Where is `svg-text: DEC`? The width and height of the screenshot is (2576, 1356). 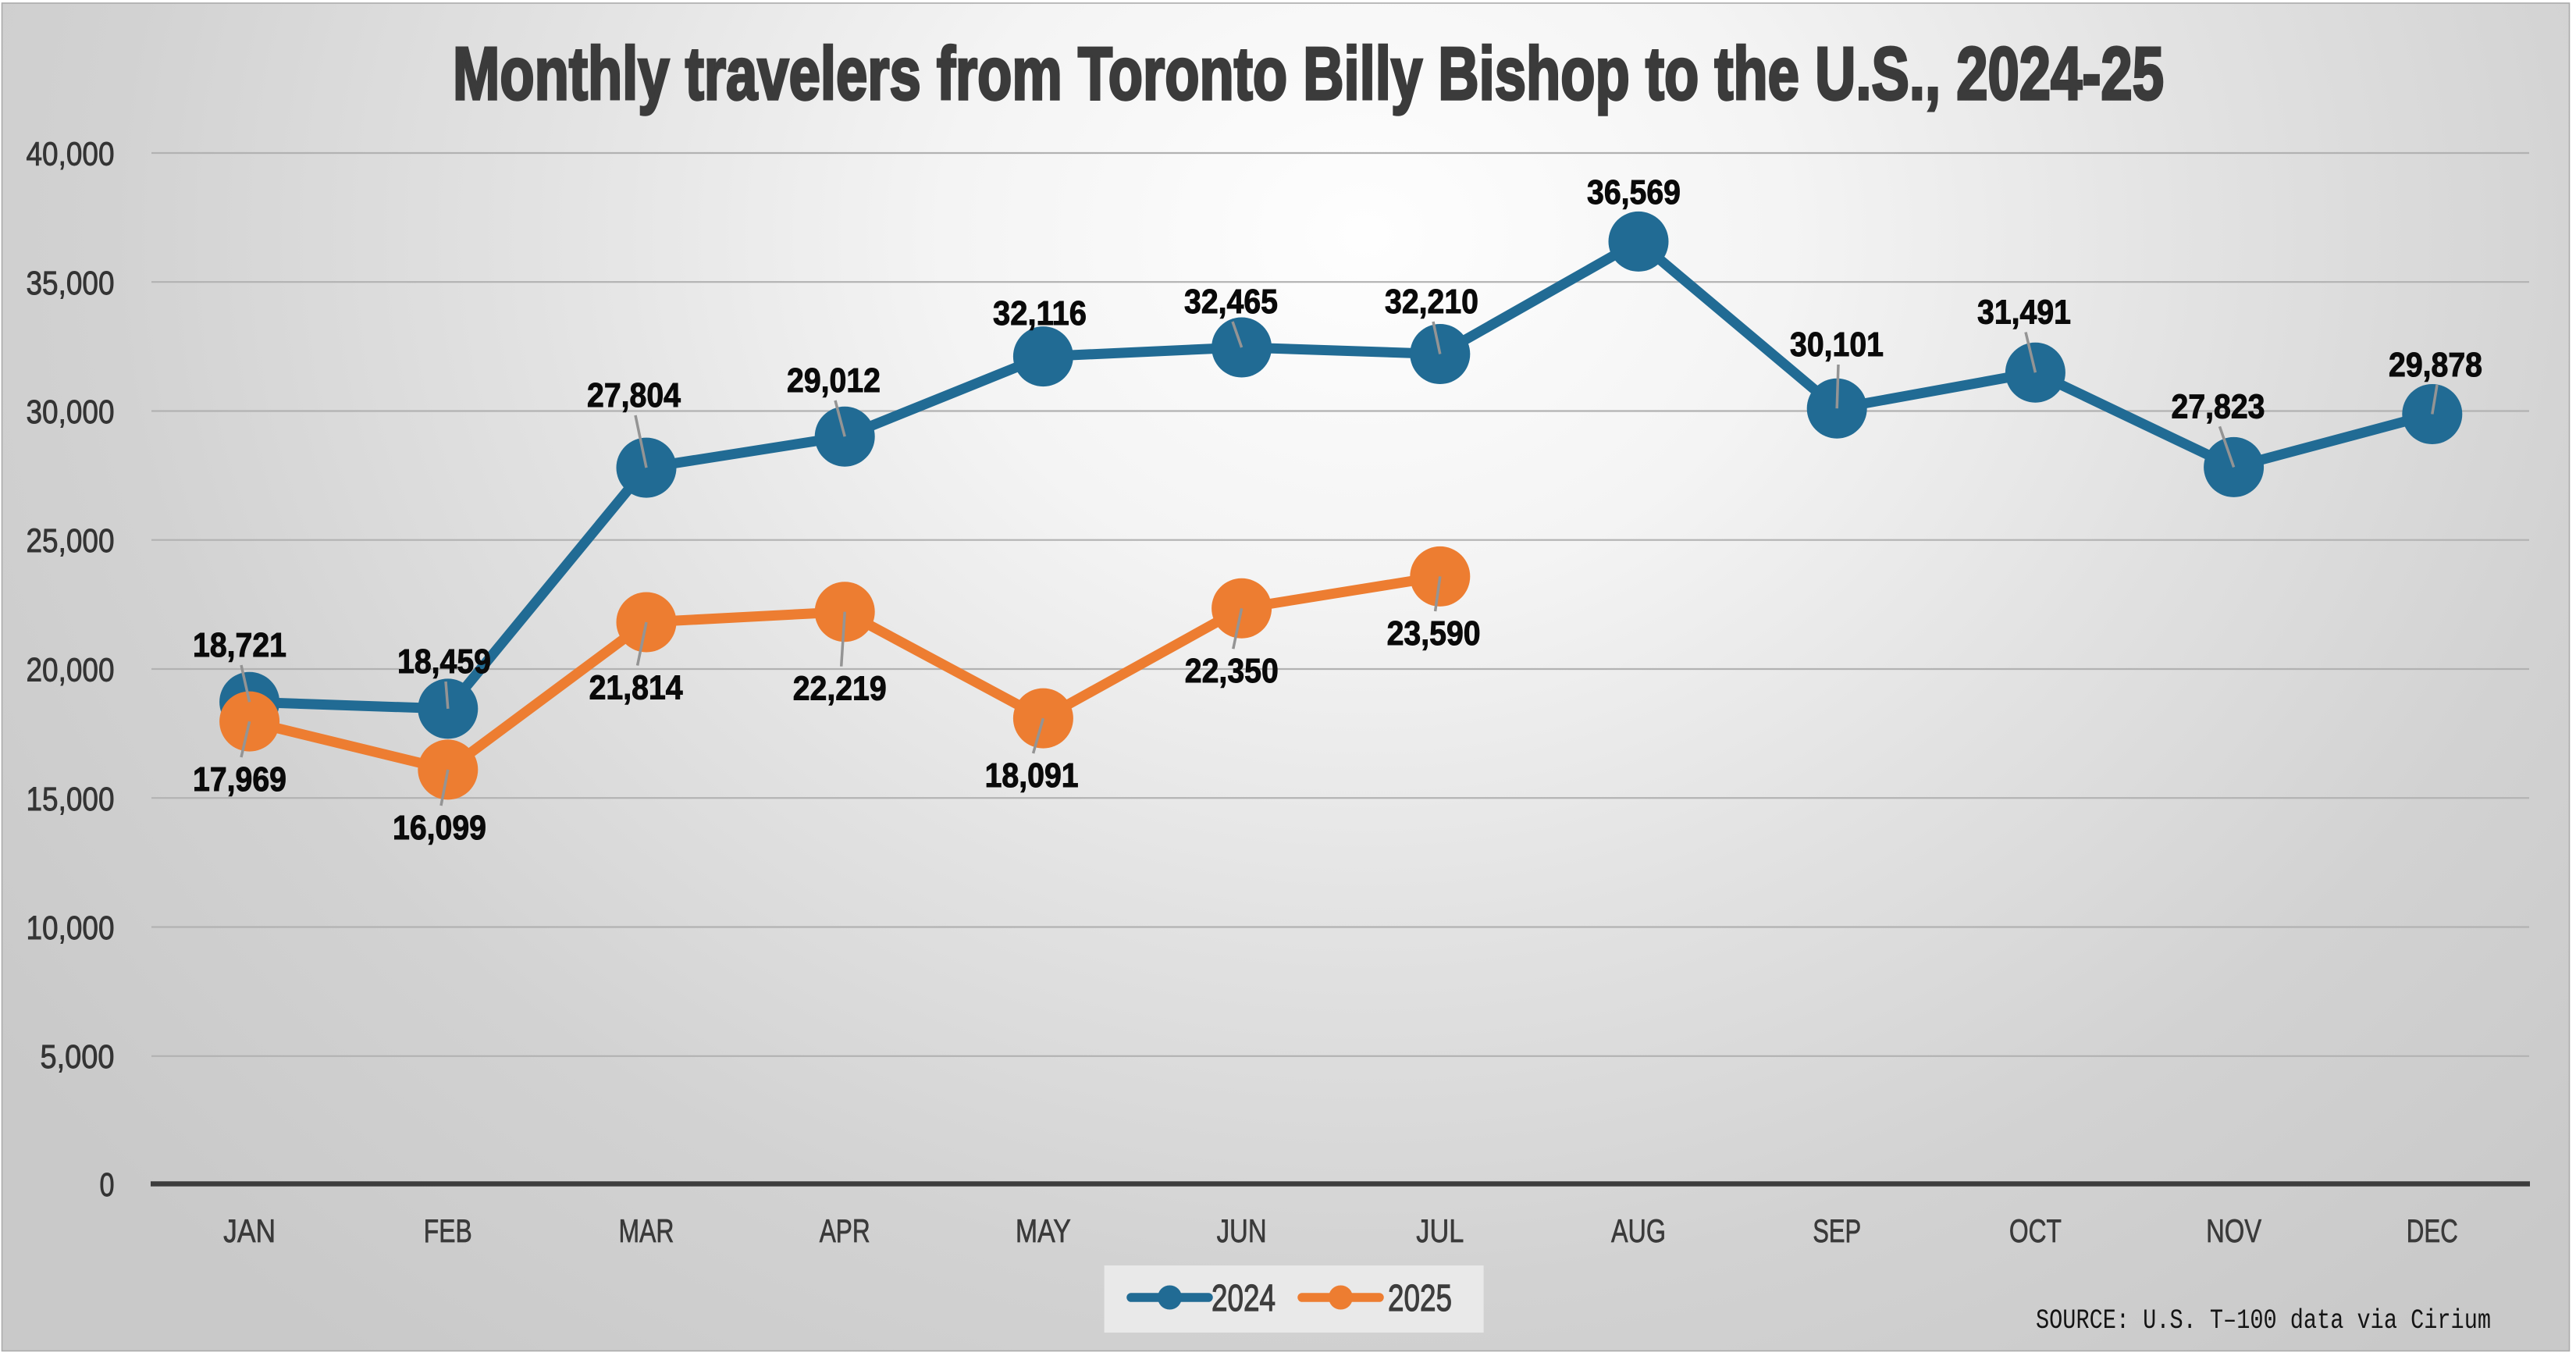 svg-text: DEC is located at coordinates (2432, 1230).